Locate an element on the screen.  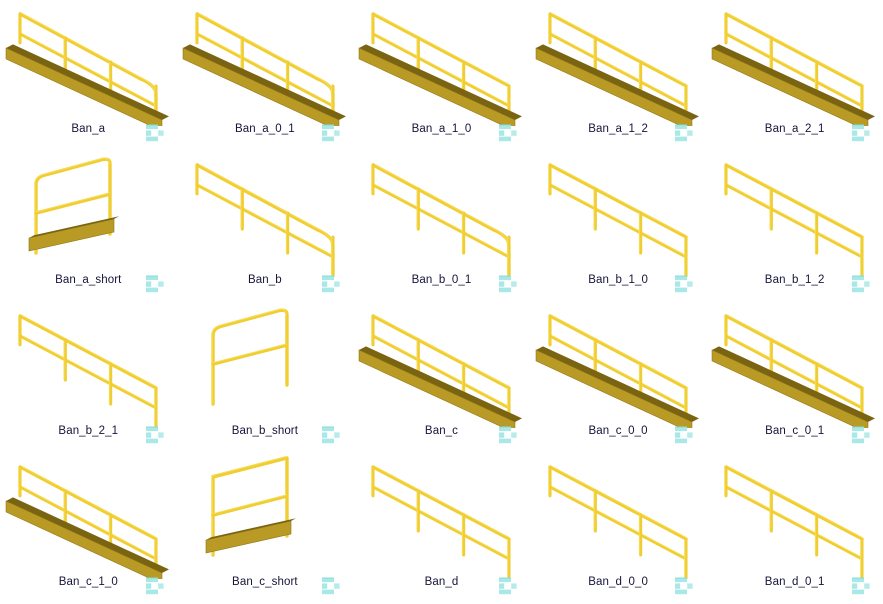
component-preview-ban_c_short is located at coordinates (265, 516).